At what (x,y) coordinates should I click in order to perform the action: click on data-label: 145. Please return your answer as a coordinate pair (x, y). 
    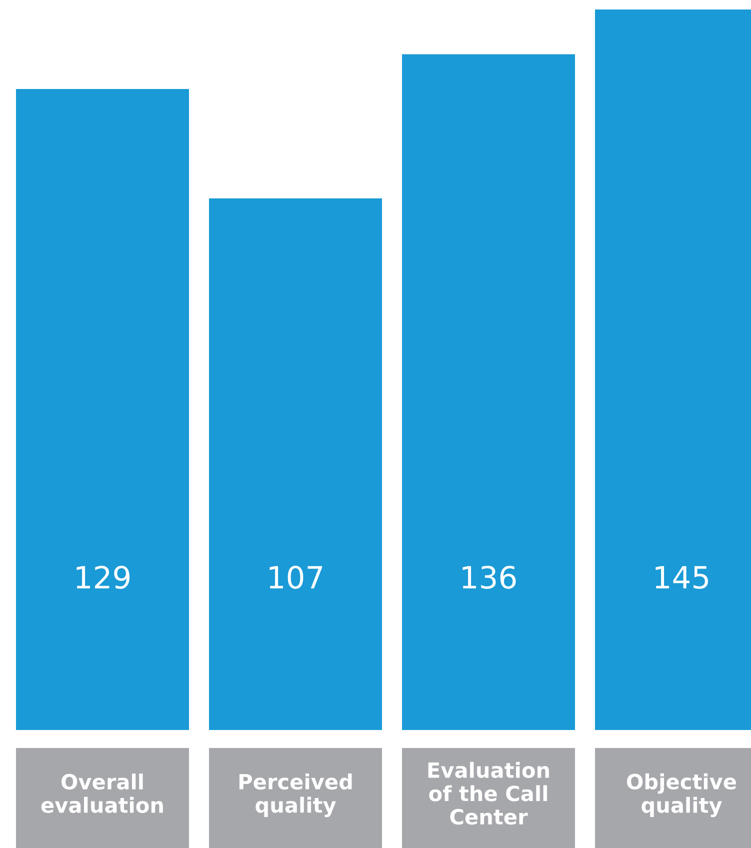
    Looking at the image, I should click on (682, 577).